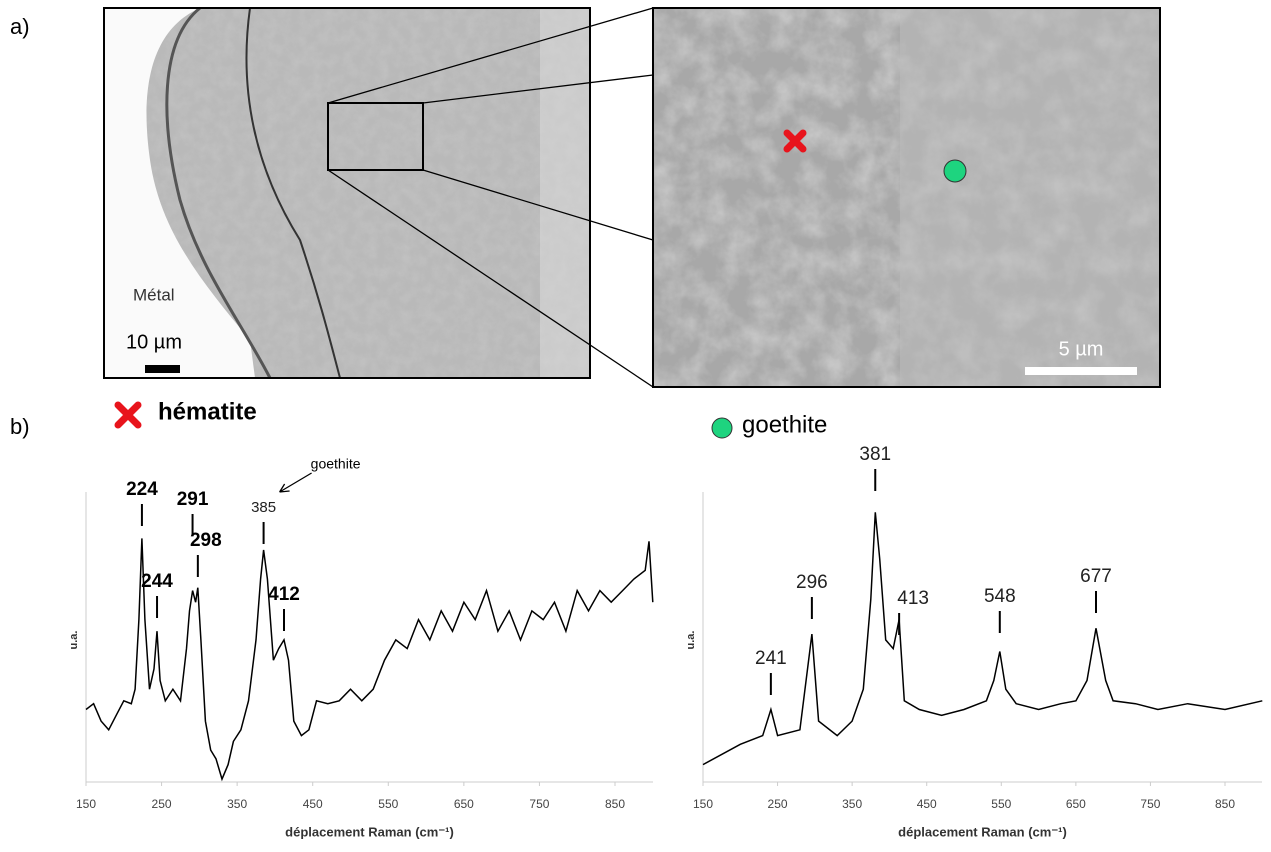  I want to click on peak-label: 244, so click(157, 581).